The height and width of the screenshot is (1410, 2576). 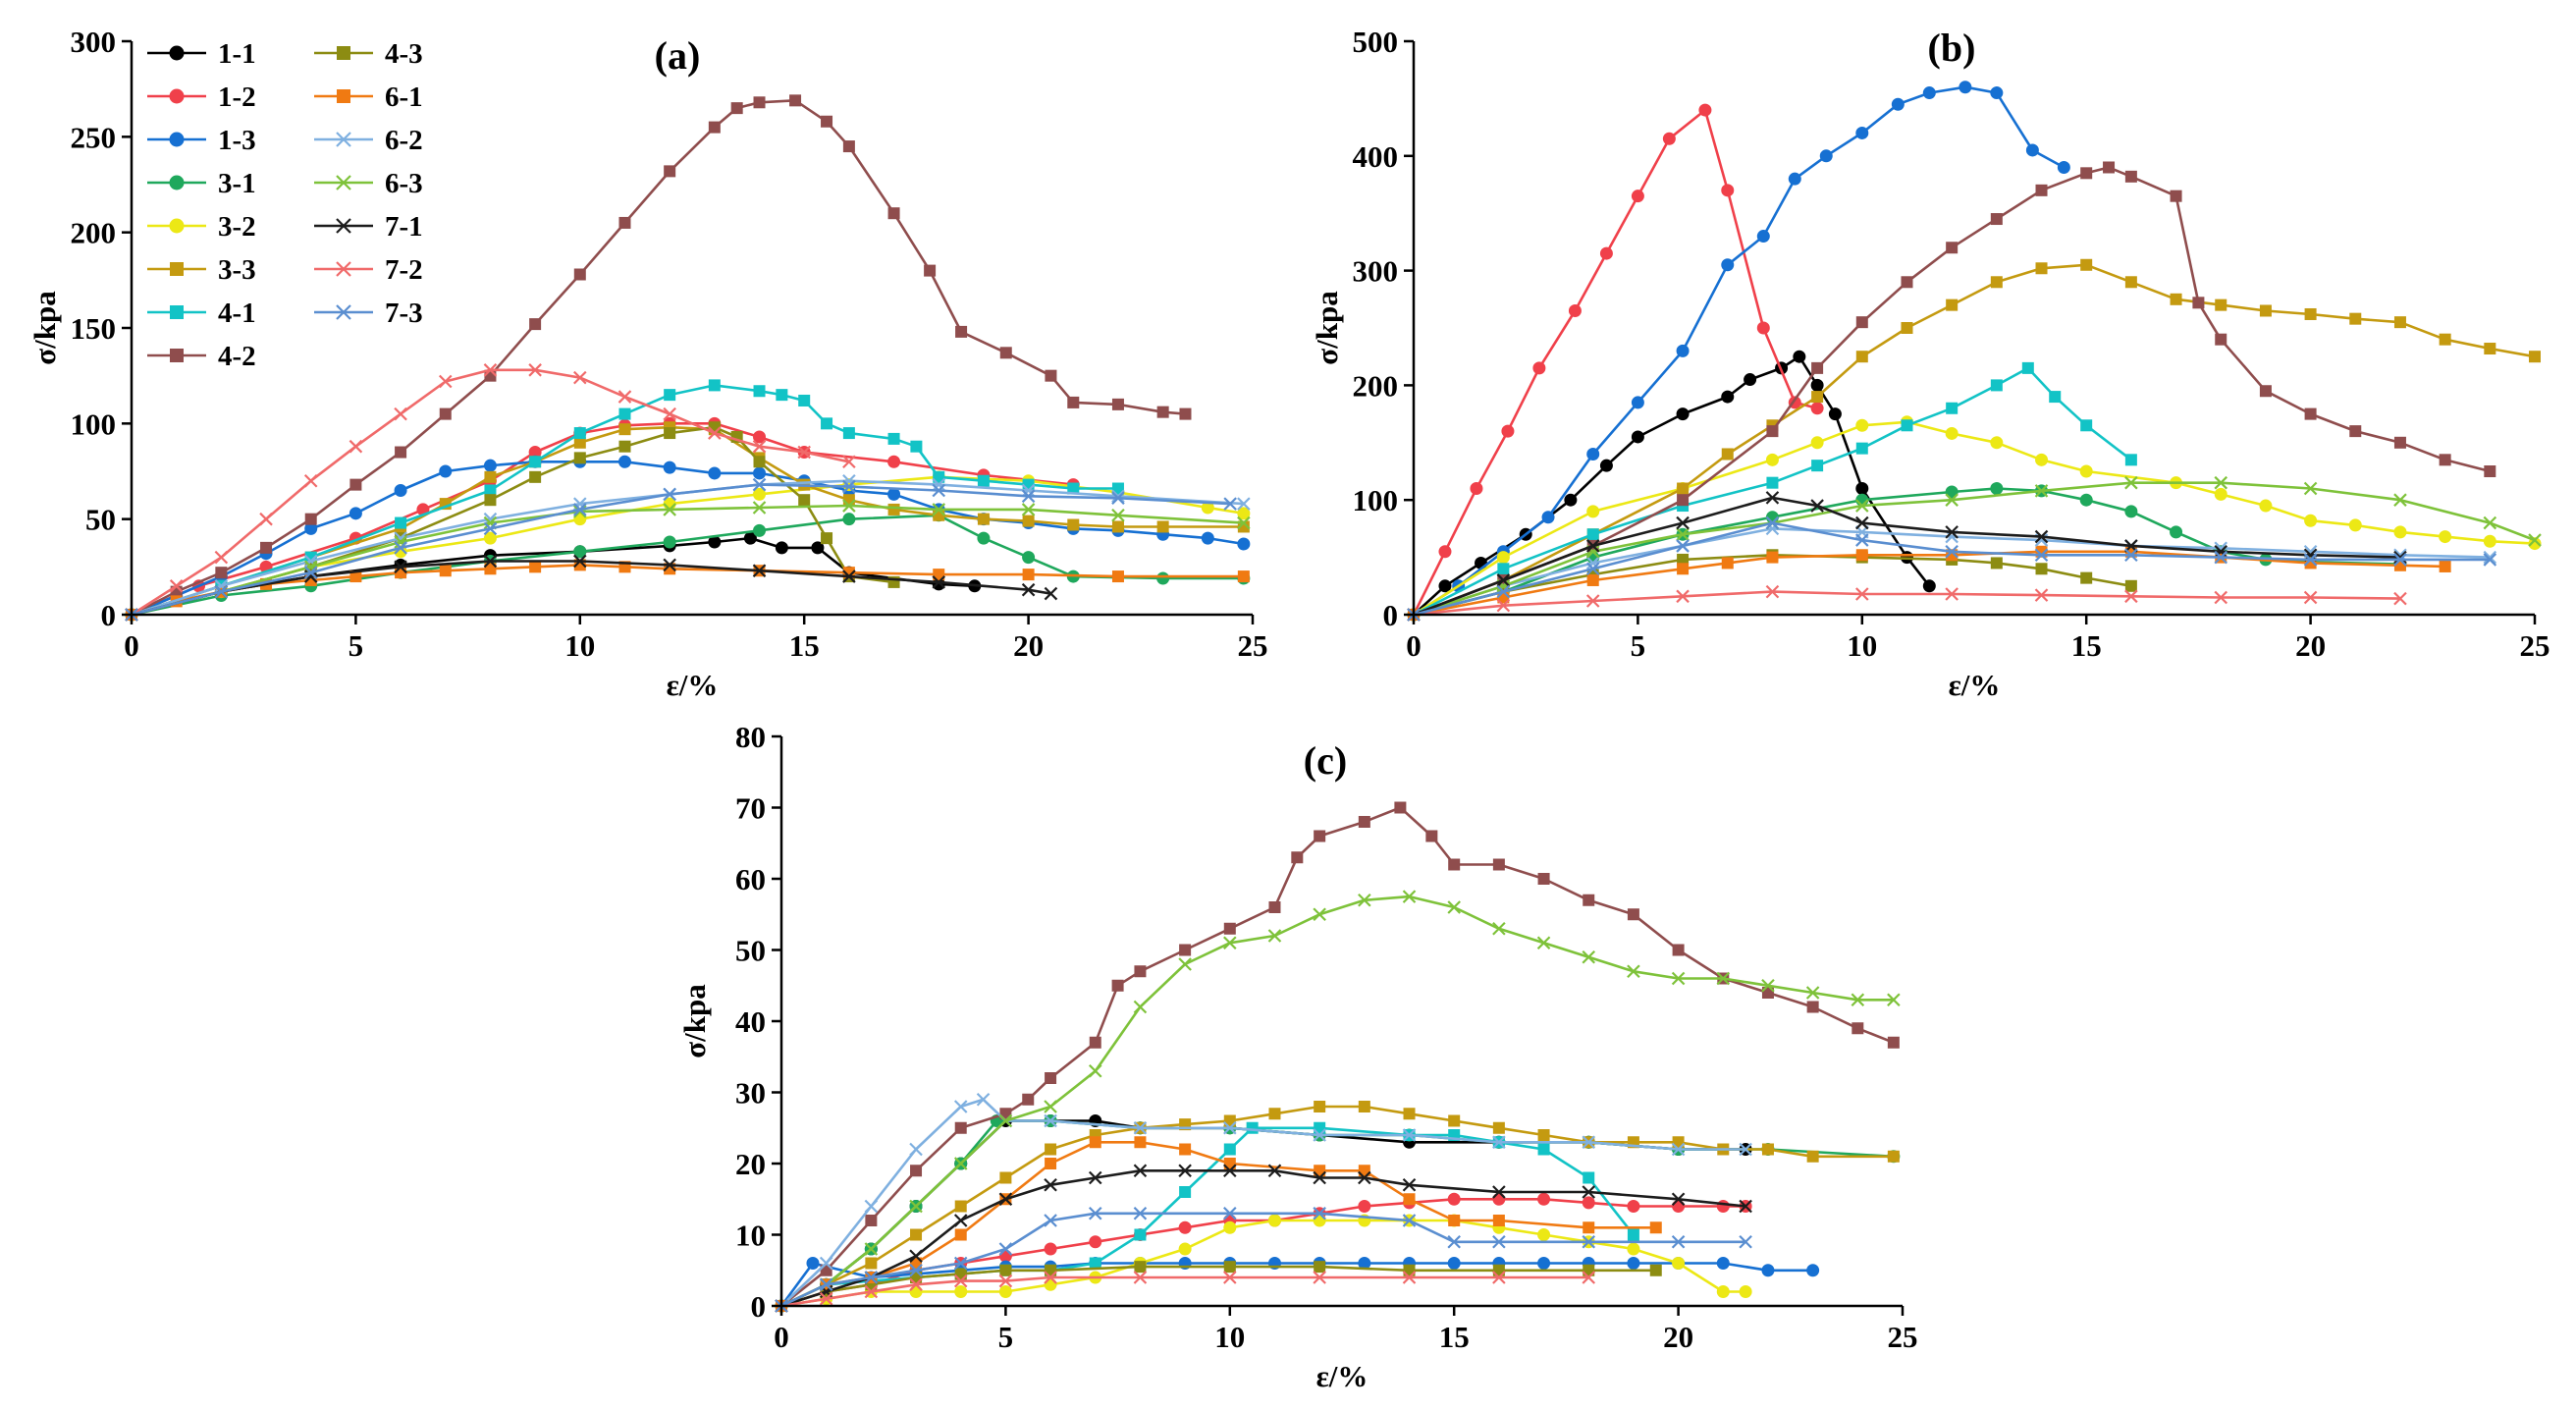 What do you see at coordinates (201, 140) in the screenshot?
I see `legend-item-1-3: 1-3` at bounding box center [201, 140].